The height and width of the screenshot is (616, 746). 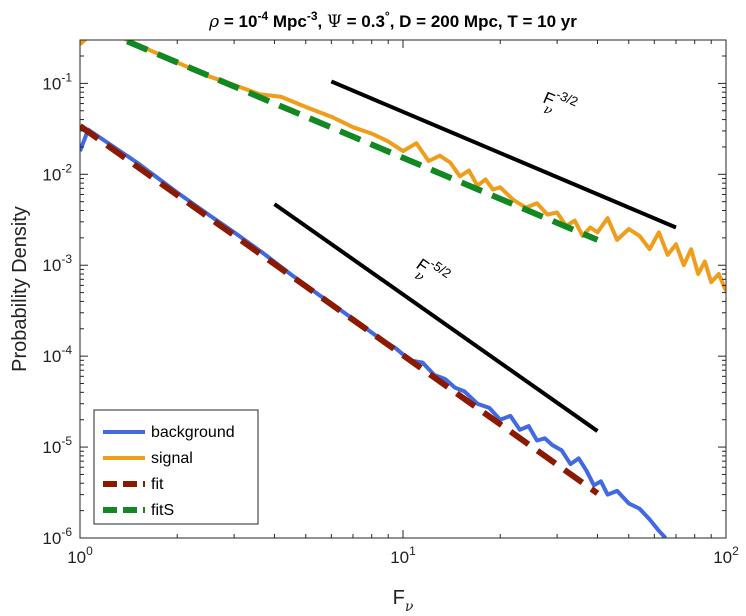 I want to click on y-tick-label: 10⁻², so click(x=57, y=172).